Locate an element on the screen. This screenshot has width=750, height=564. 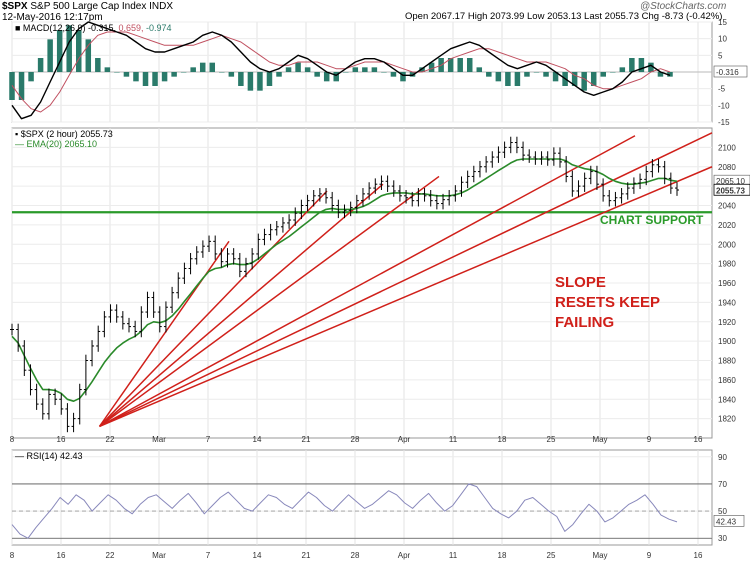
price-last-value-tag is located at coordinates (731, 189).